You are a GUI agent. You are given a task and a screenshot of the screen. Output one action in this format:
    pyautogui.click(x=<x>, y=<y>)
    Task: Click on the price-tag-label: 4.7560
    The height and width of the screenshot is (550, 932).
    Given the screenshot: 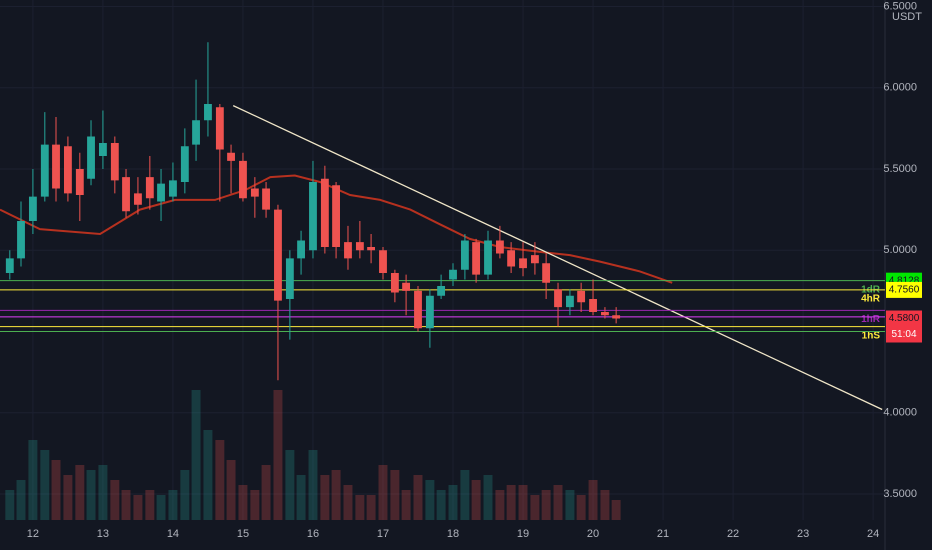 What is the action you would take?
    pyautogui.click(x=904, y=290)
    